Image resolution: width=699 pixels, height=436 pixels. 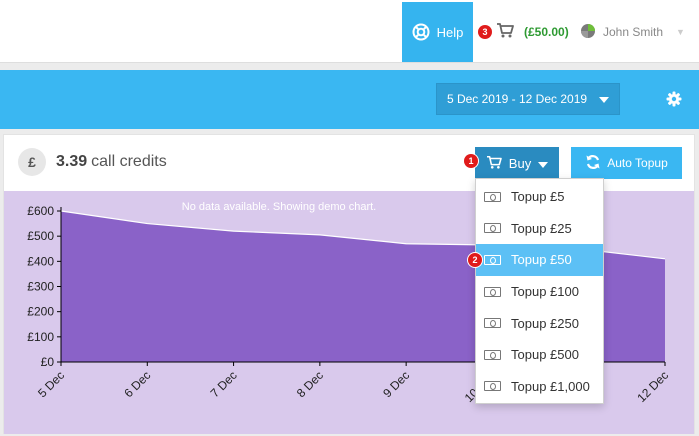 I want to click on auto-topup-button: Auto Topup, so click(x=626, y=163).